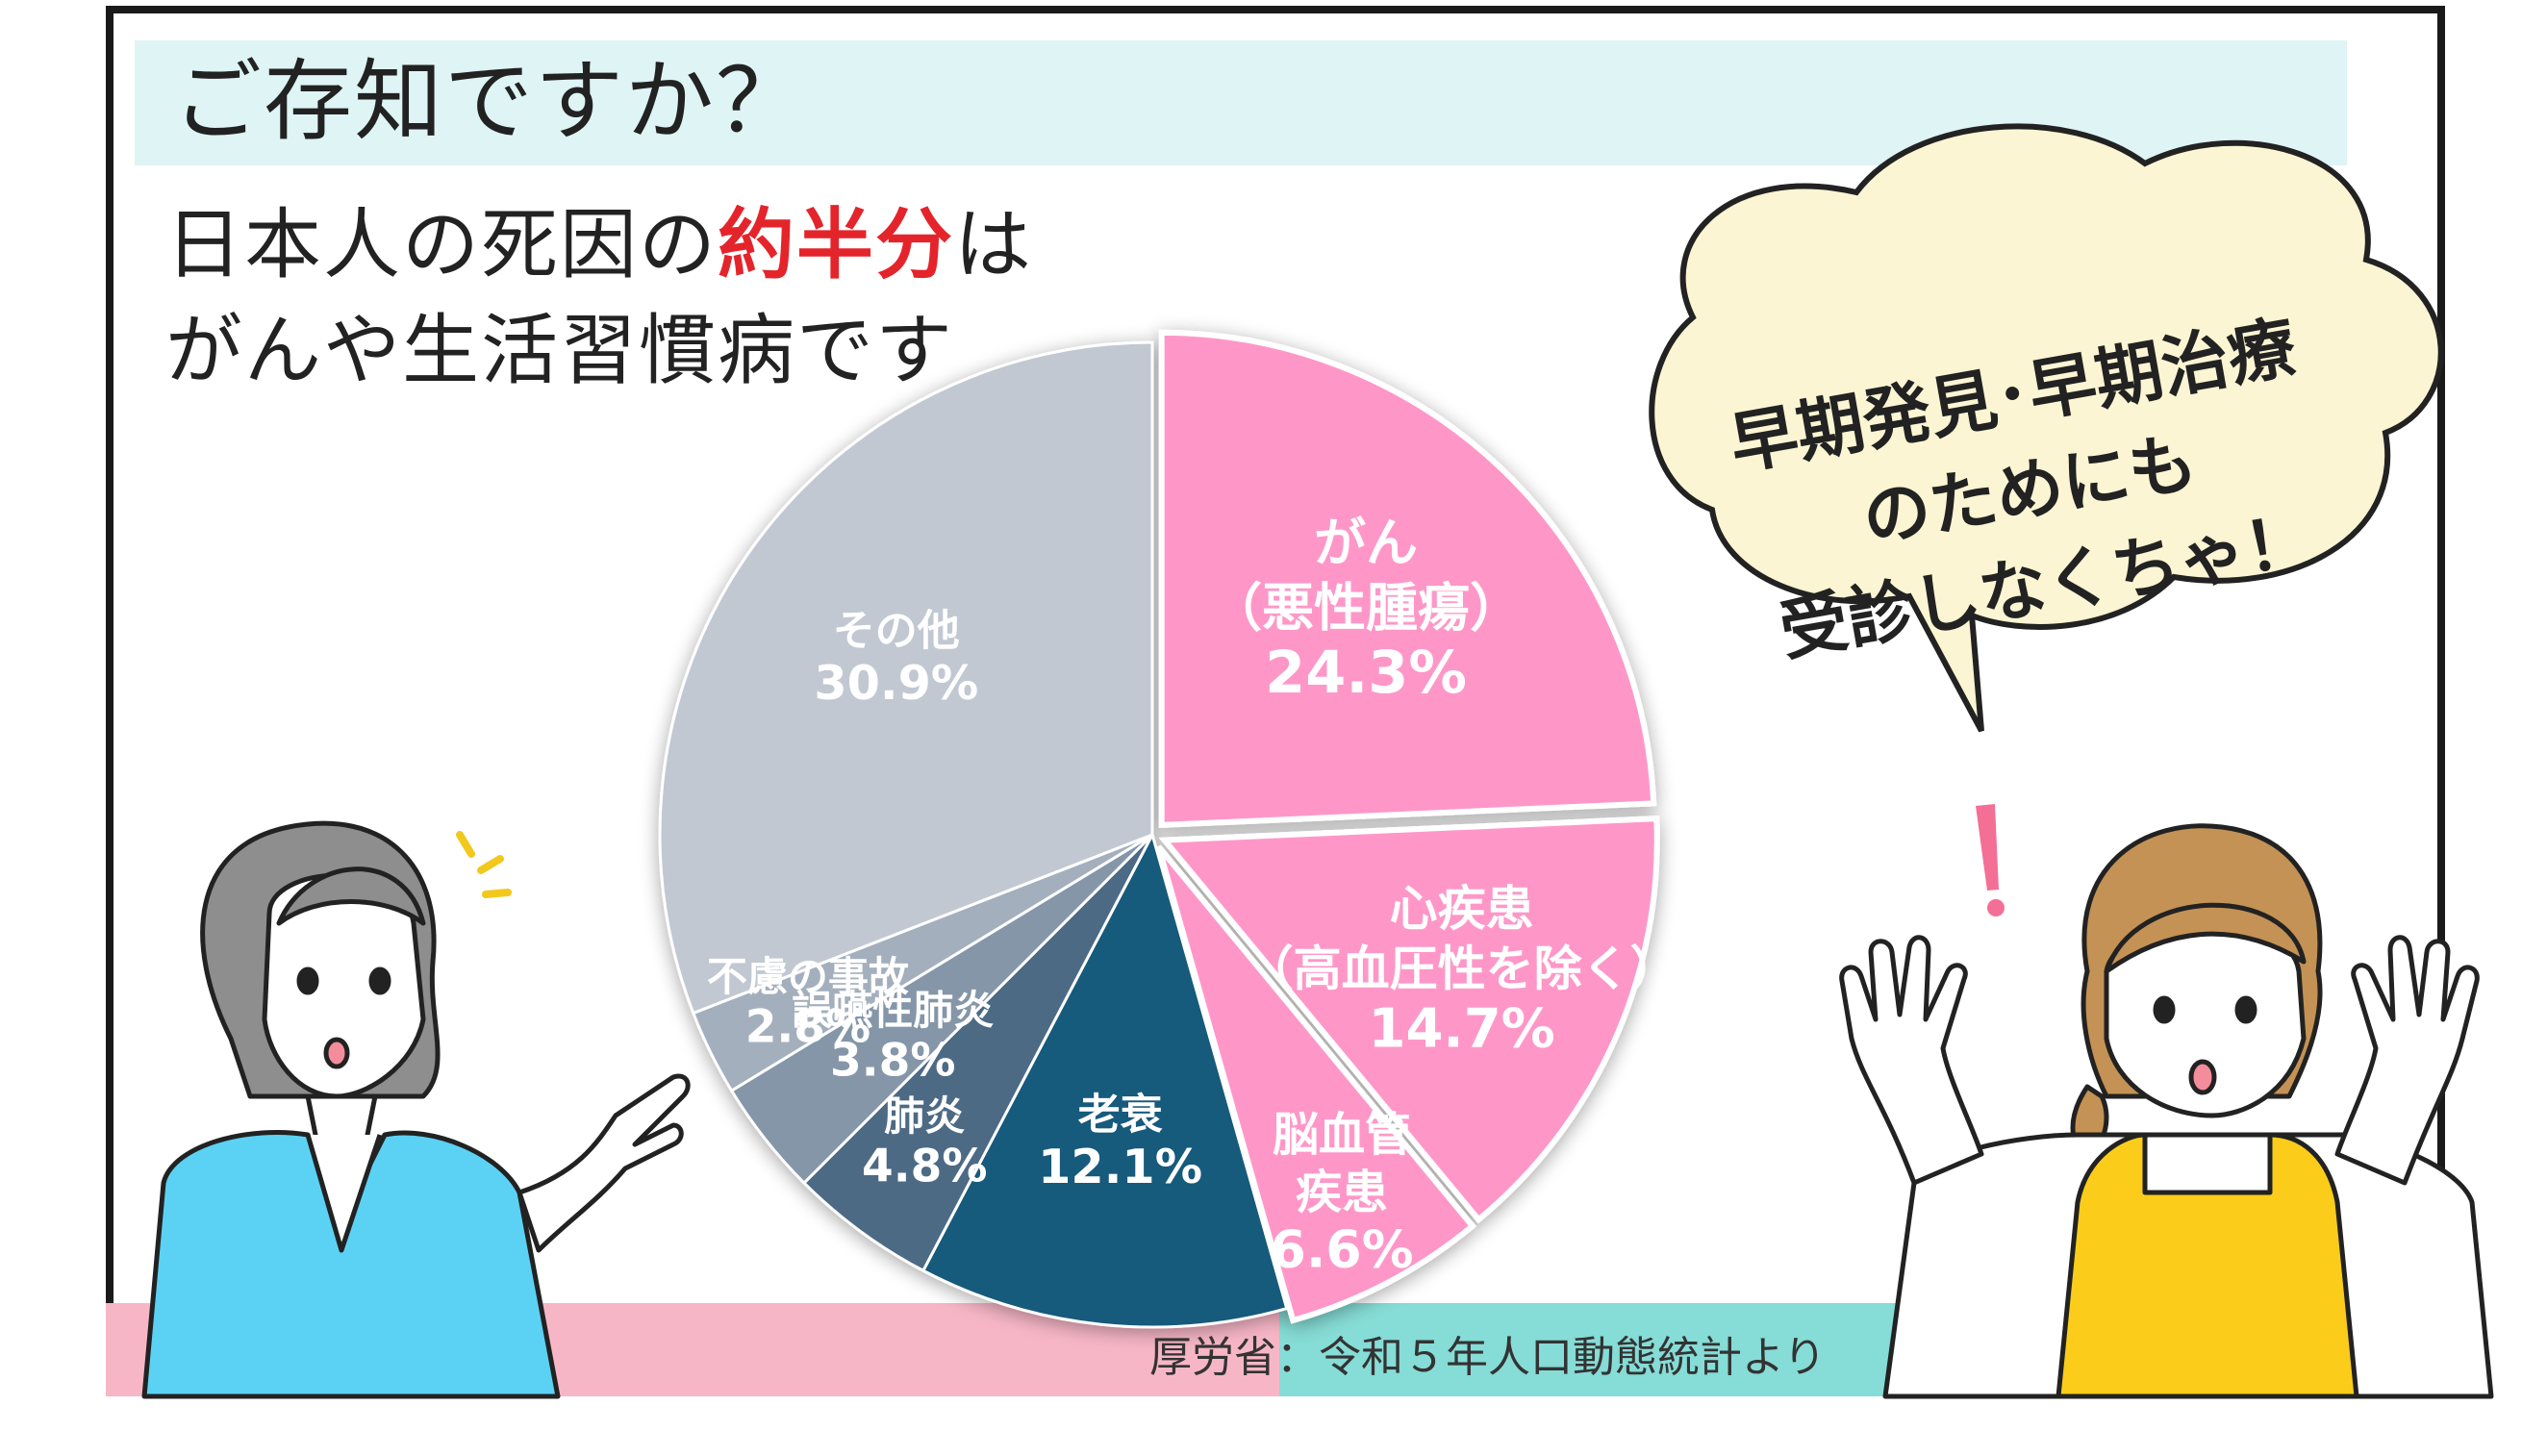 The height and width of the screenshot is (1456, 2522). I want to click on banner-title: ご存知ですか？, so click(490, 102).